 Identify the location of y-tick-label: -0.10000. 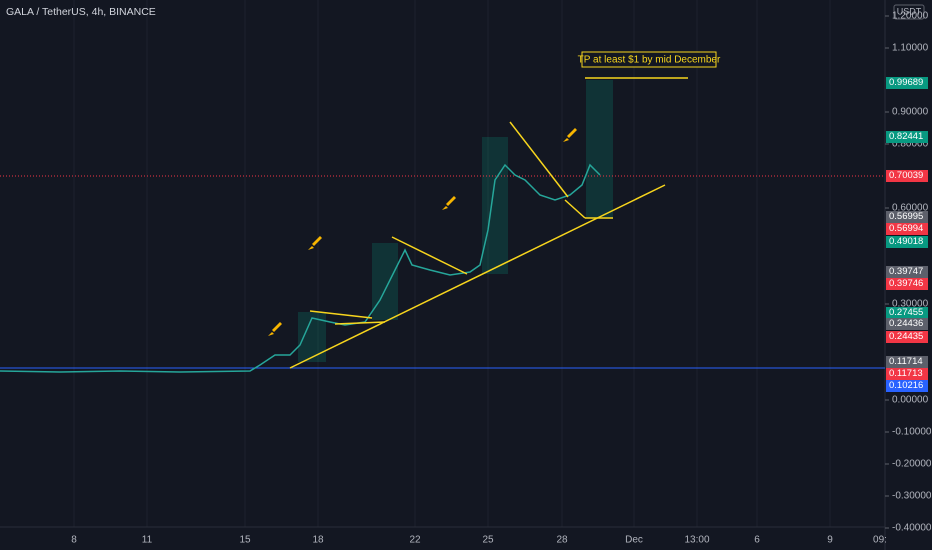
(912, 432).